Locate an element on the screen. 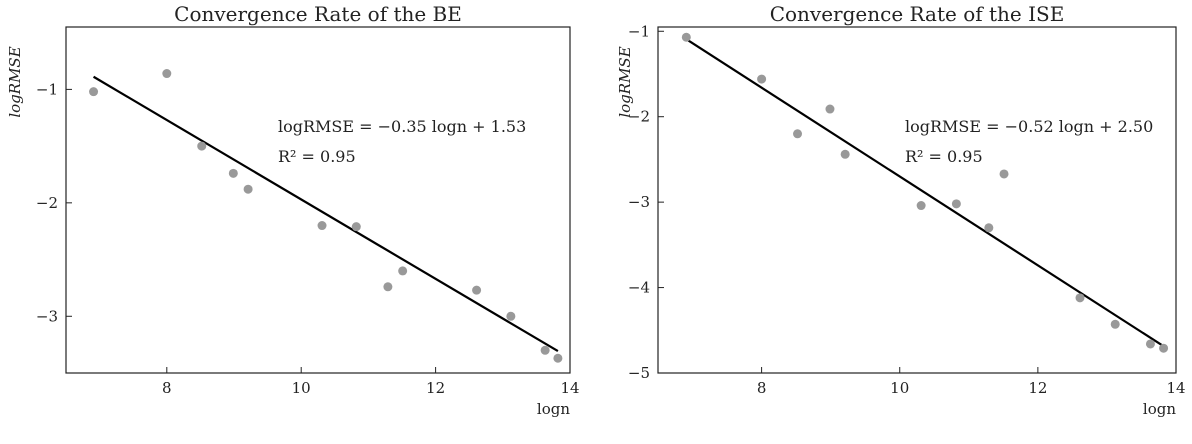  y-tick-label: −4 is located at coordinates (639, 288).